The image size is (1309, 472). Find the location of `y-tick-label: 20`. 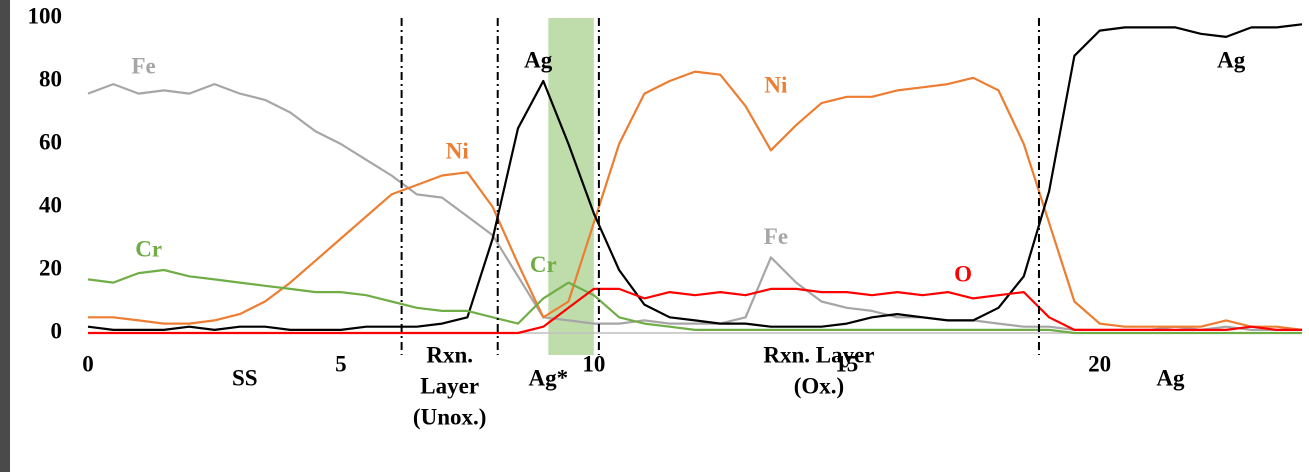

y-tick-label: 20 is located at coordinates (50, 267).